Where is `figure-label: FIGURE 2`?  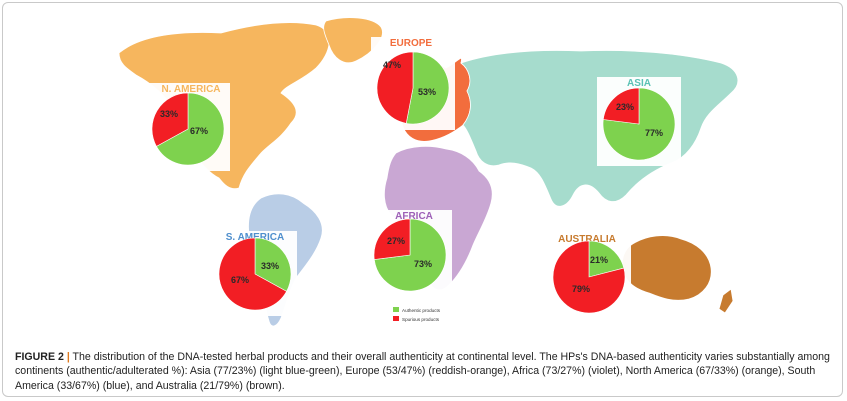 figure-label: FIGURE 2 is located at coordinates (39, 357).